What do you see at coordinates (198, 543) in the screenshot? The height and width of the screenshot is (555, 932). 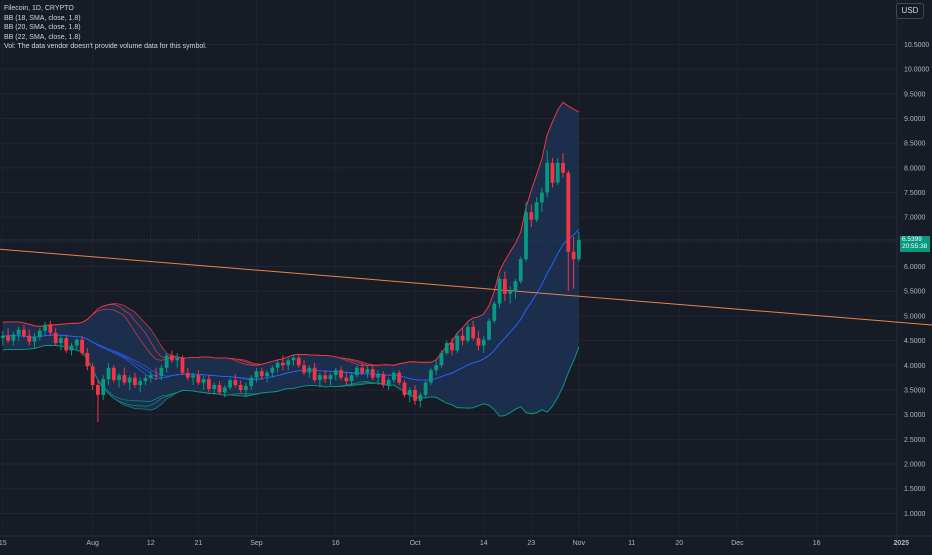 I see `x-tick-label: 21` at bounding box center [198, 543].